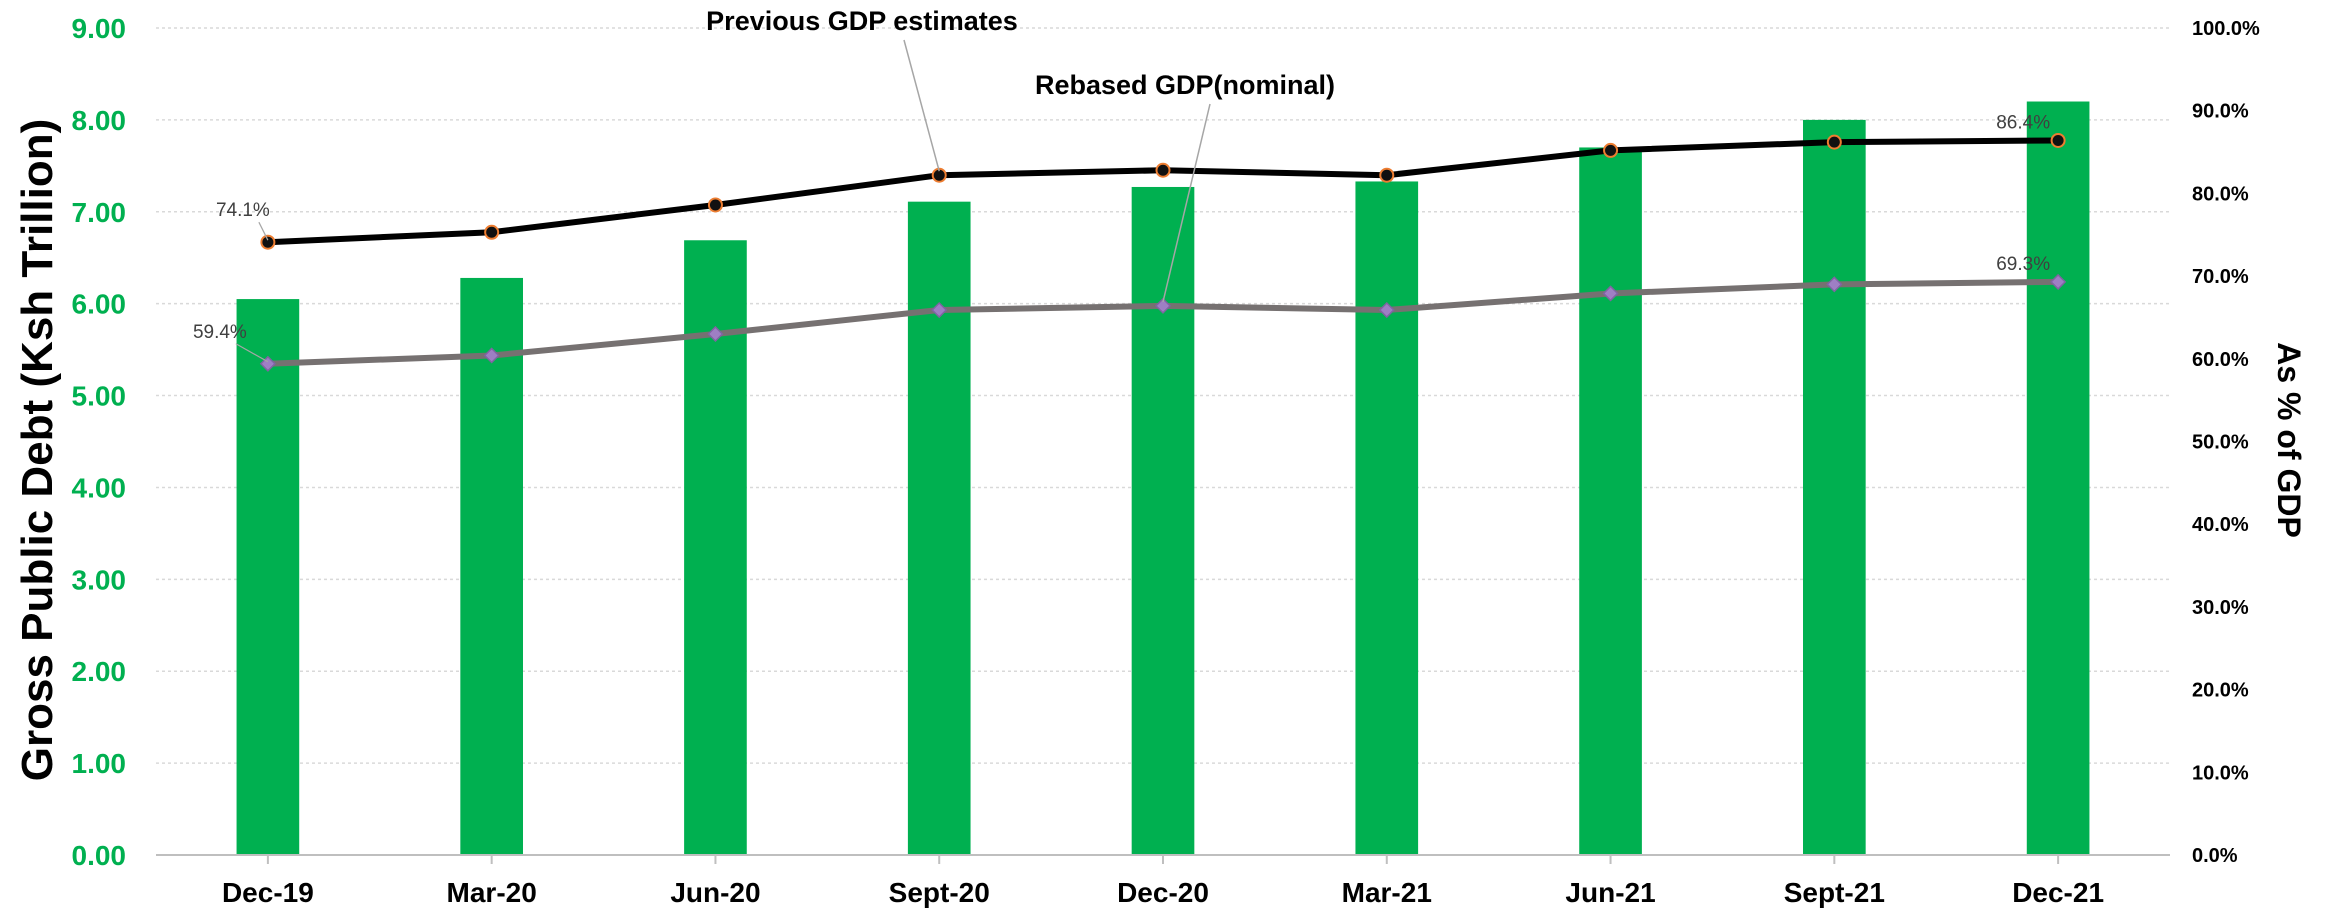 This screenshot has width=2325, height=908. Describe the element at coordinates (99, 763) in the screenshot. I see `y-tick-label: 1.00` at that location.